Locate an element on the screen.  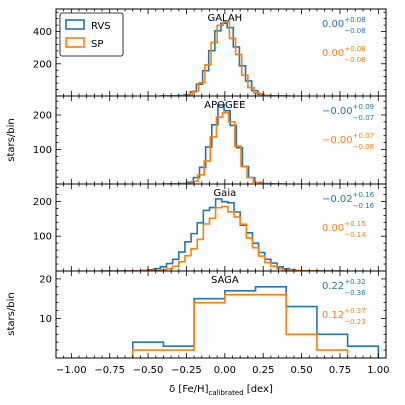
legend-swatch-rvs is located at coordinates (75, 24).